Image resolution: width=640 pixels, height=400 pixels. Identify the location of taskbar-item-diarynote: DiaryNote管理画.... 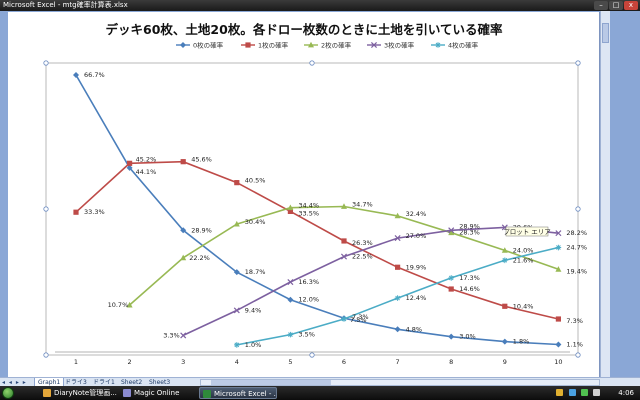
(79, 393).